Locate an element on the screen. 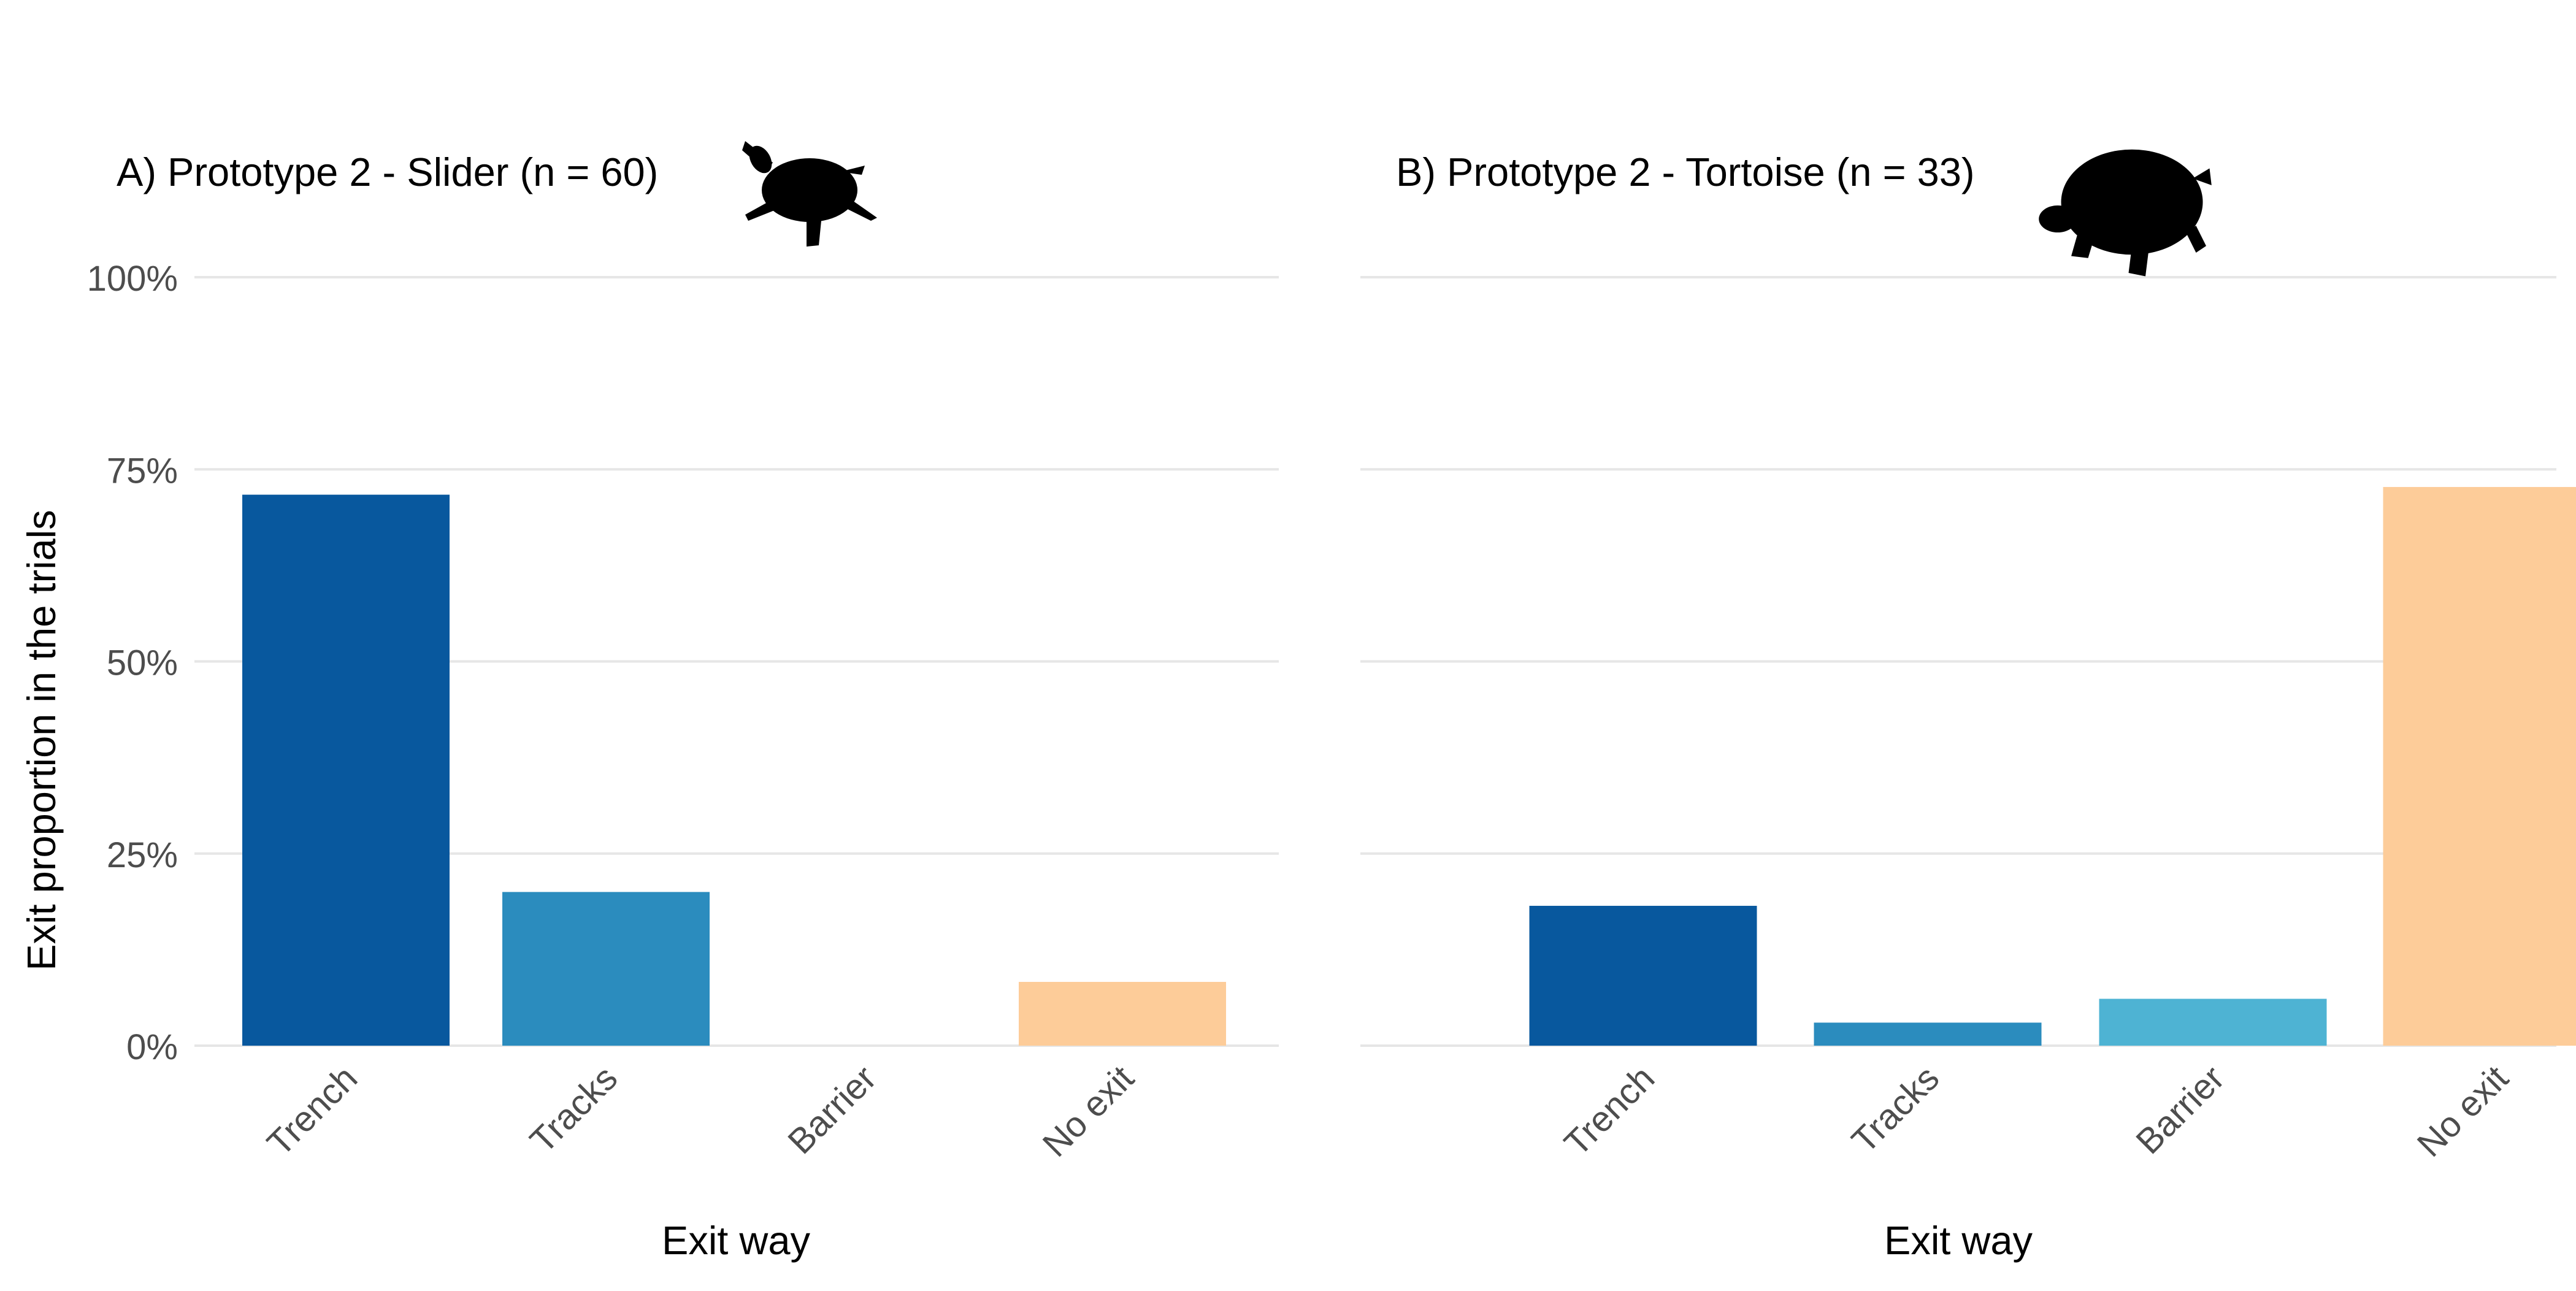  y-tick-label: 100% is located at coordinates (132, 279).